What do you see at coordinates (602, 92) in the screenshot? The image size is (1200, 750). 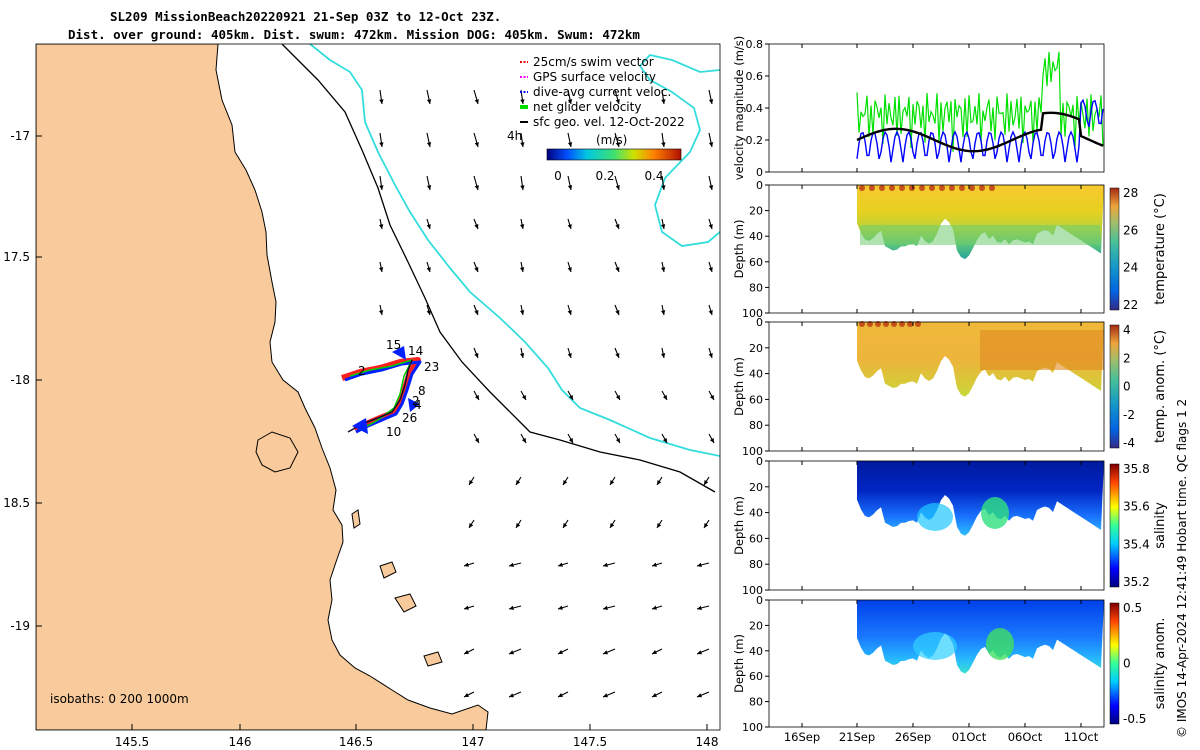 I see `legend-entry: dive-avg current veloc.` at bounding box center [602, 92].